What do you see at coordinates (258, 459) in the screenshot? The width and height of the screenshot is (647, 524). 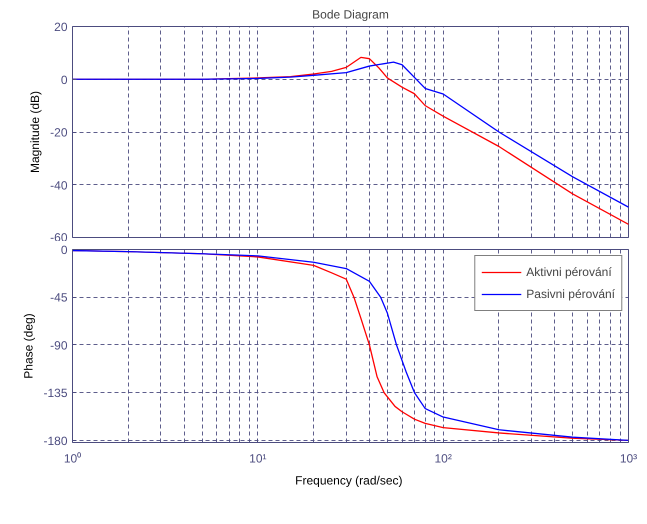 I see `x-tick-label: 10¹` at bounding box center [258, 459].